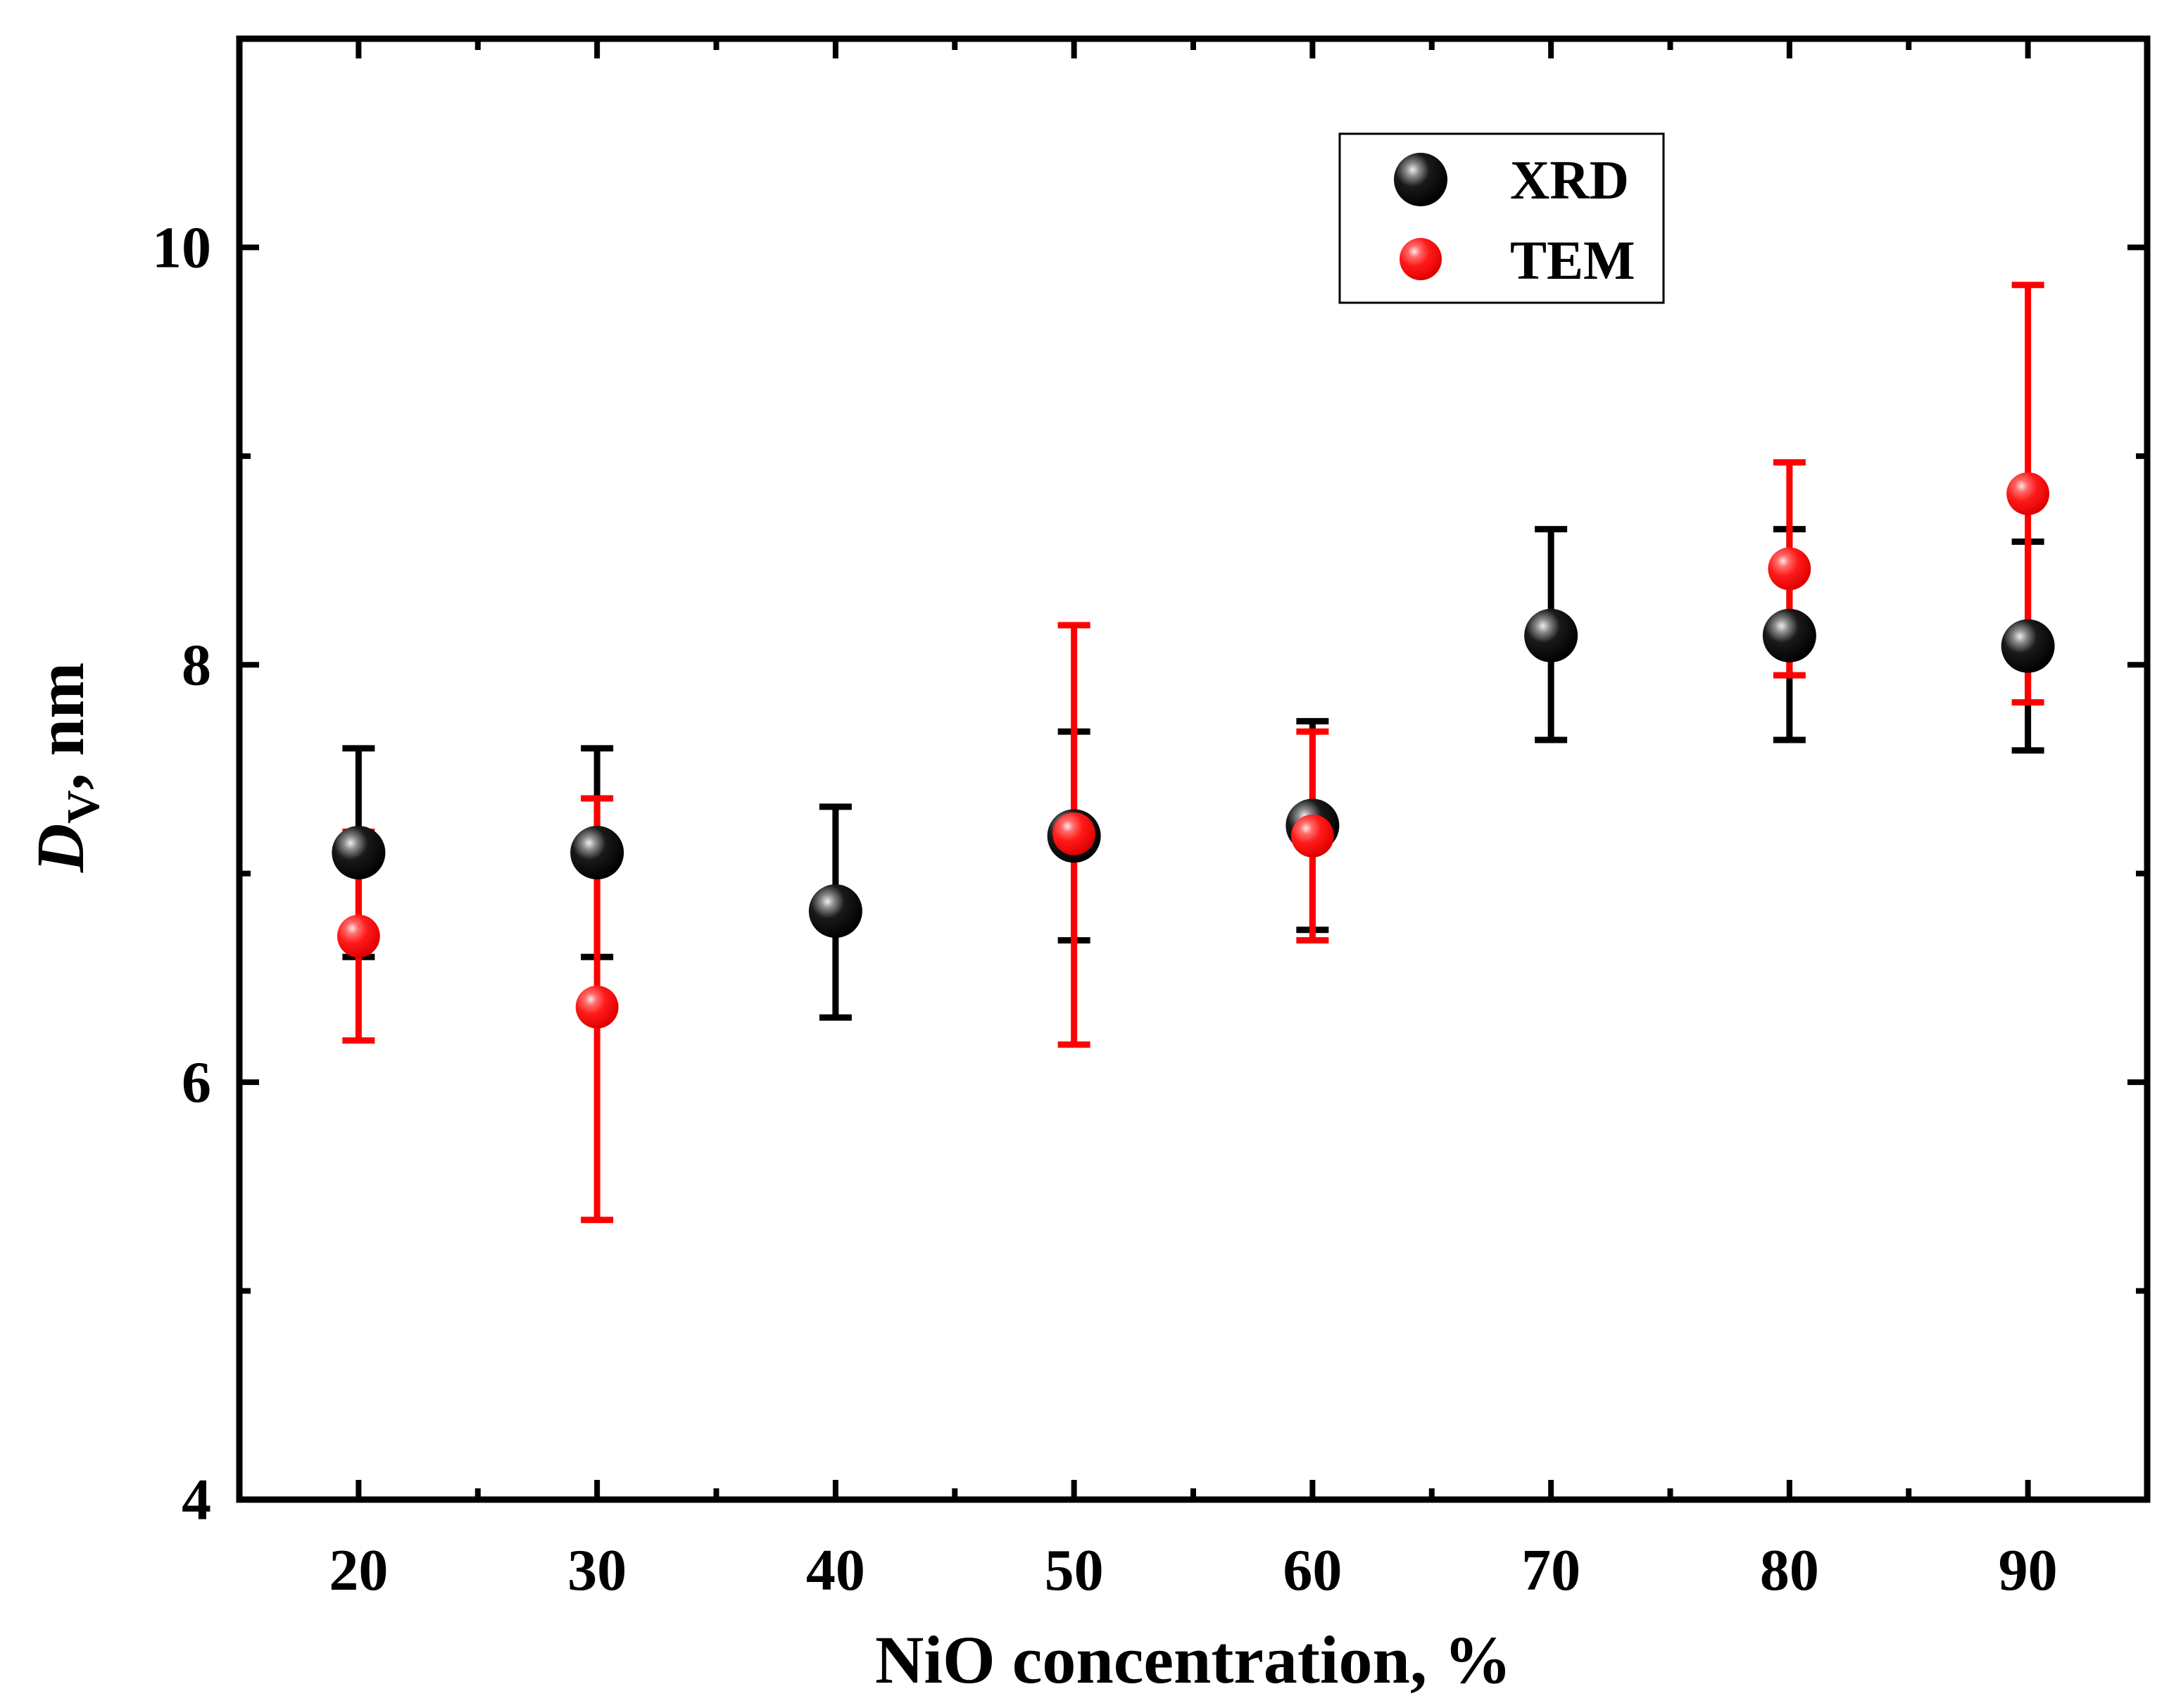  What do you see at coordinates (60, 848) in the screenshot?
I see `y-axis-title-main: D` at bounding box center [60, 848].